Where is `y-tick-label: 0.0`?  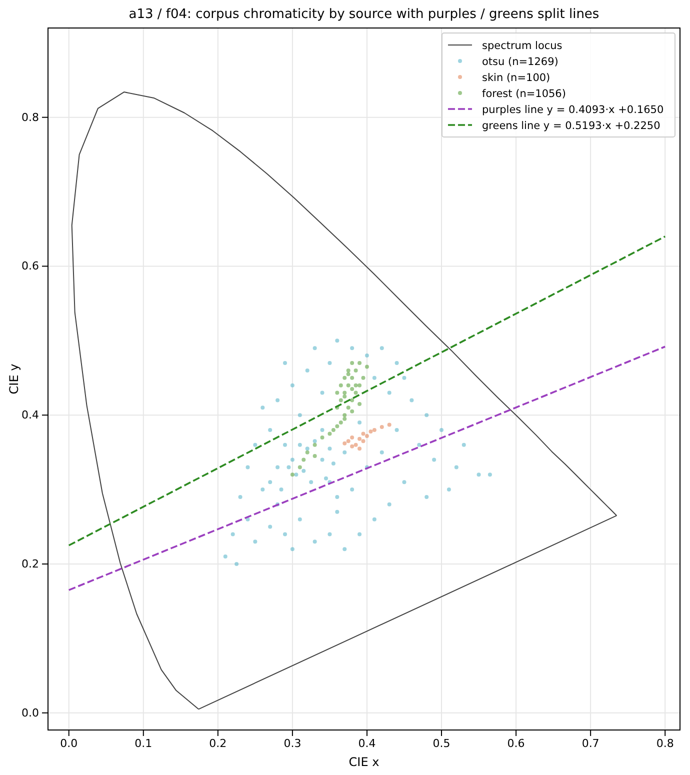
y-tick-label: 0.0 is located at coordinates (30, 713).